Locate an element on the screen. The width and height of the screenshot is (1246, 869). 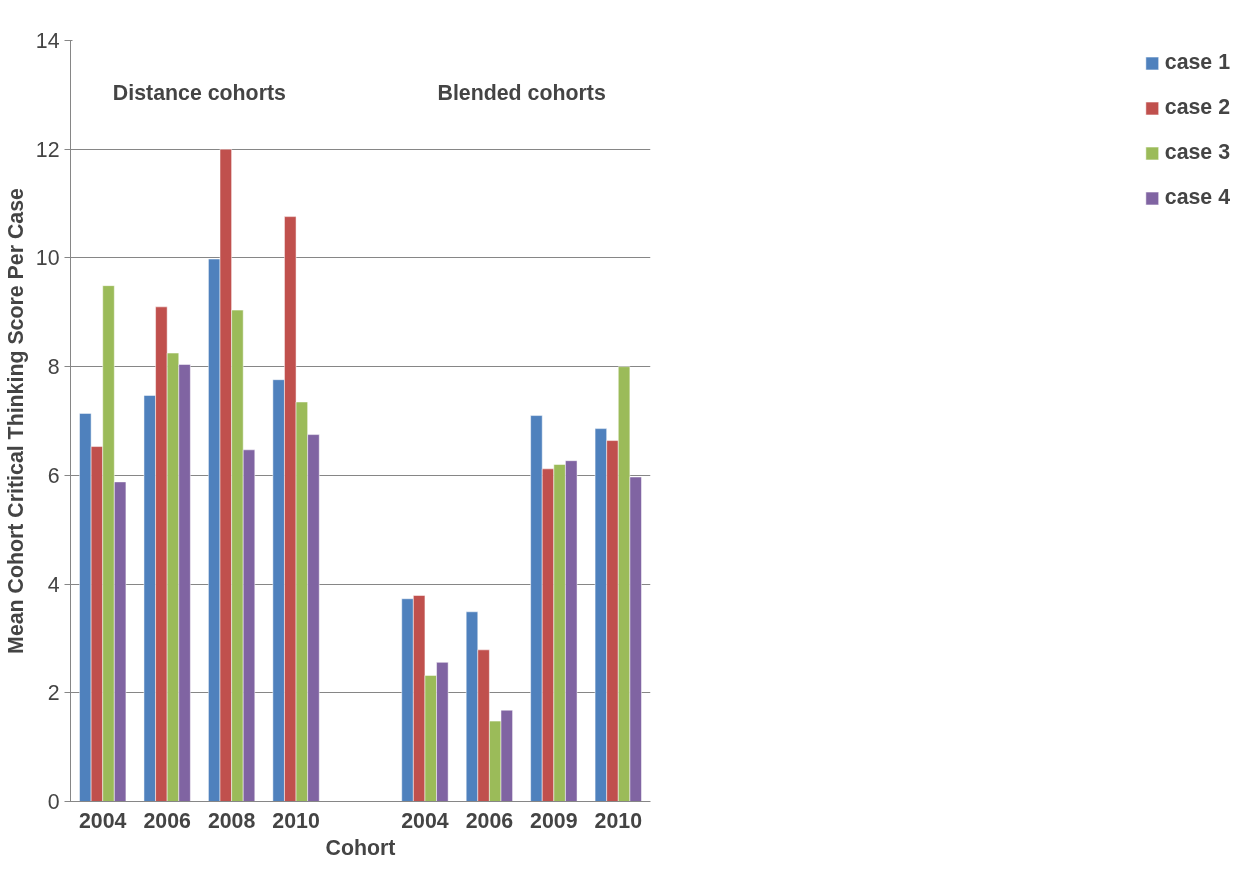
y-tick-label: 10 is located at coordinates (47, 258).